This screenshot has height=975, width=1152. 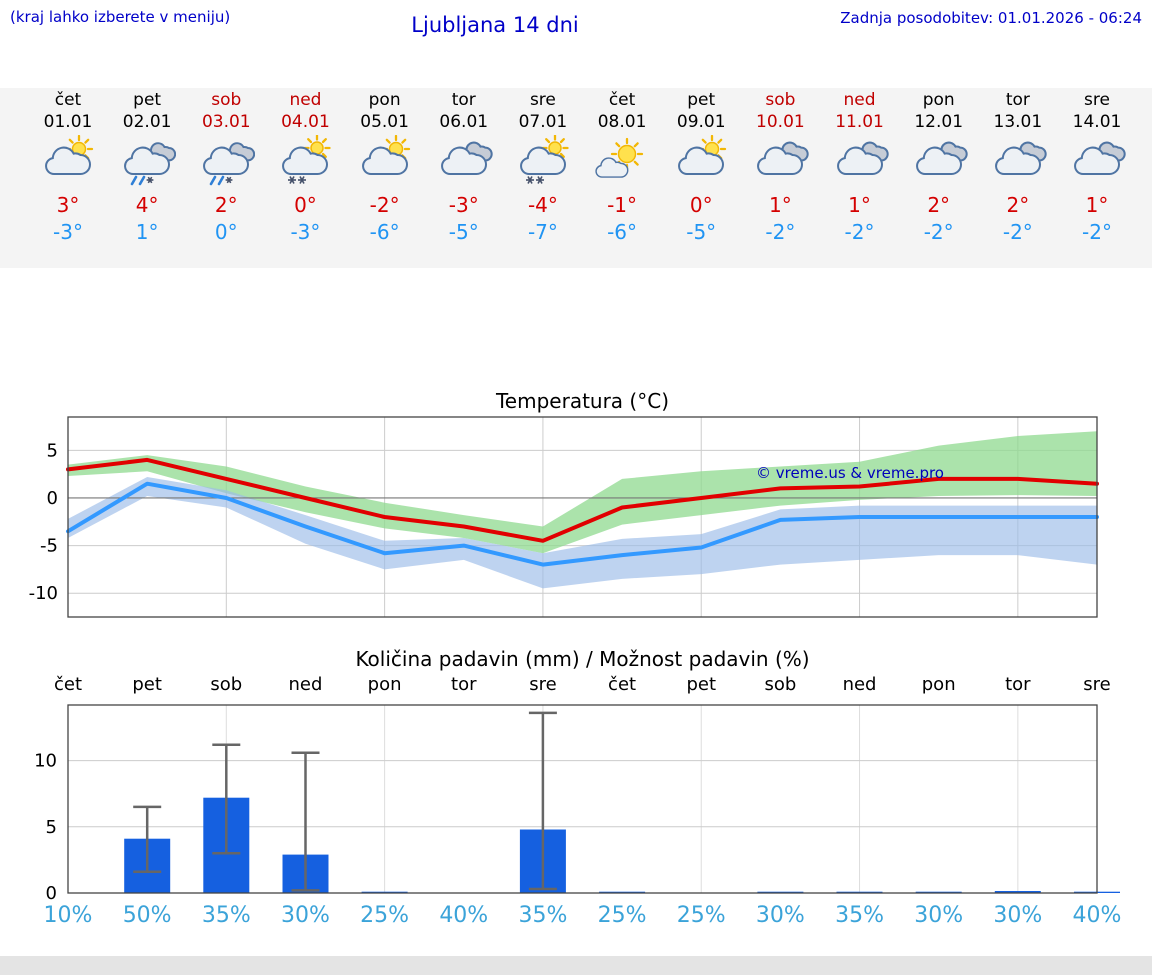 What do you see at coordinates (939, 168) in the screenshot?
I see `forecast-day-12.01: pon 12.01 2° -2°` at bounding box center [939, 168].